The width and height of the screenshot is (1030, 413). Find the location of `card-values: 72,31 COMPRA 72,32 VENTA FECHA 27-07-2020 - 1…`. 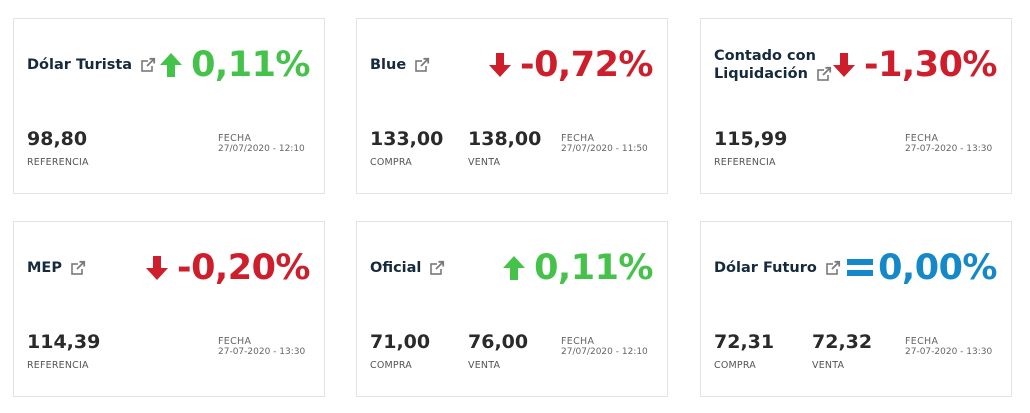

card-values: 72,31 COMPRA 72,32 VENTA FECHA 27-07-2020 - 1… is located at coordinates (855, 352).